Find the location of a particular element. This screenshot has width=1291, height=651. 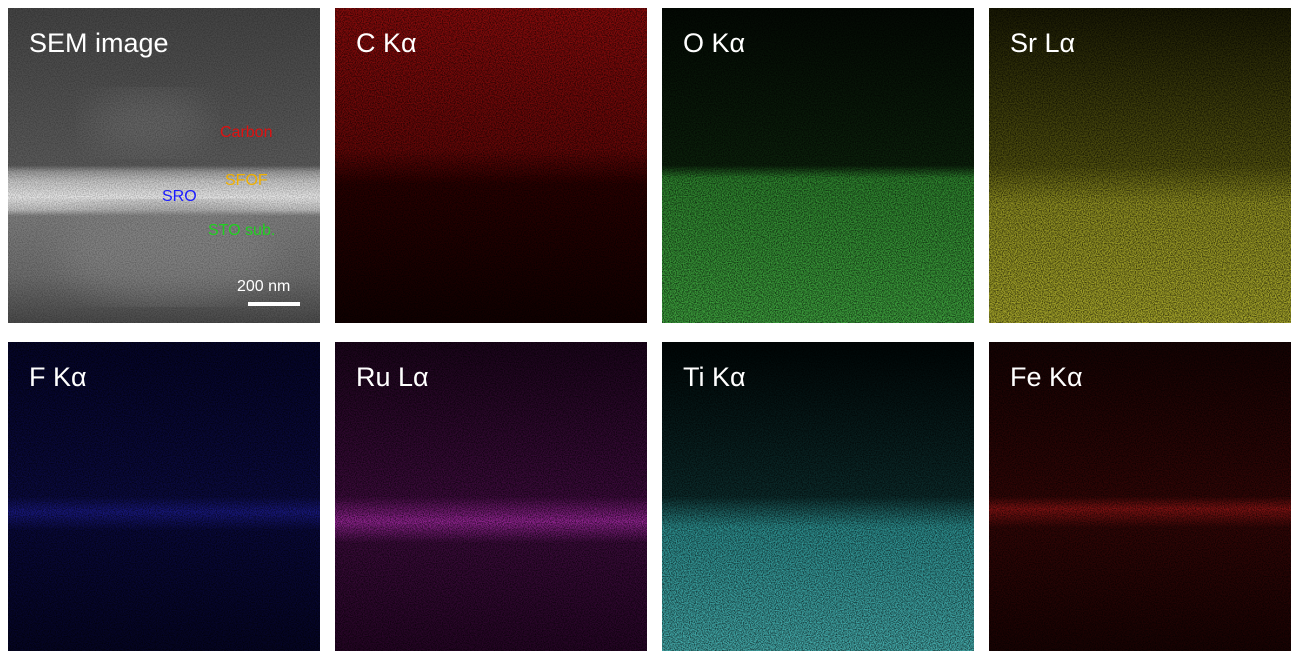

panel-label: F Kα is located at coordinates (58, 377).